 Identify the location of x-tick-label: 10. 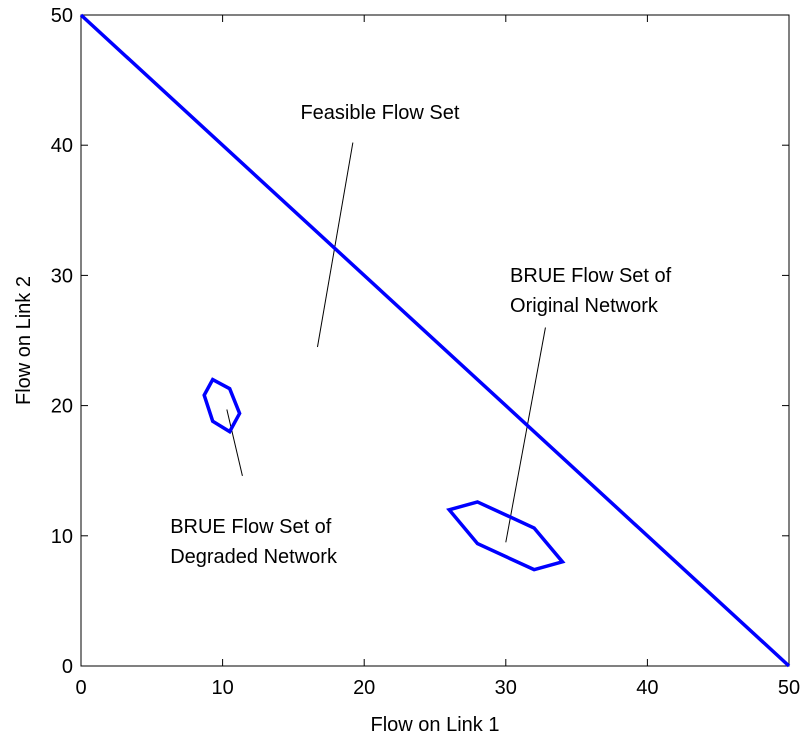
(222, 688).